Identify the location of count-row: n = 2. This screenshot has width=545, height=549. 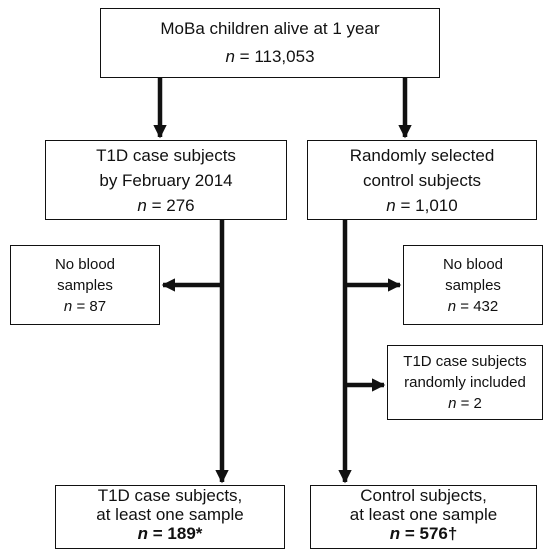
(465, 403).